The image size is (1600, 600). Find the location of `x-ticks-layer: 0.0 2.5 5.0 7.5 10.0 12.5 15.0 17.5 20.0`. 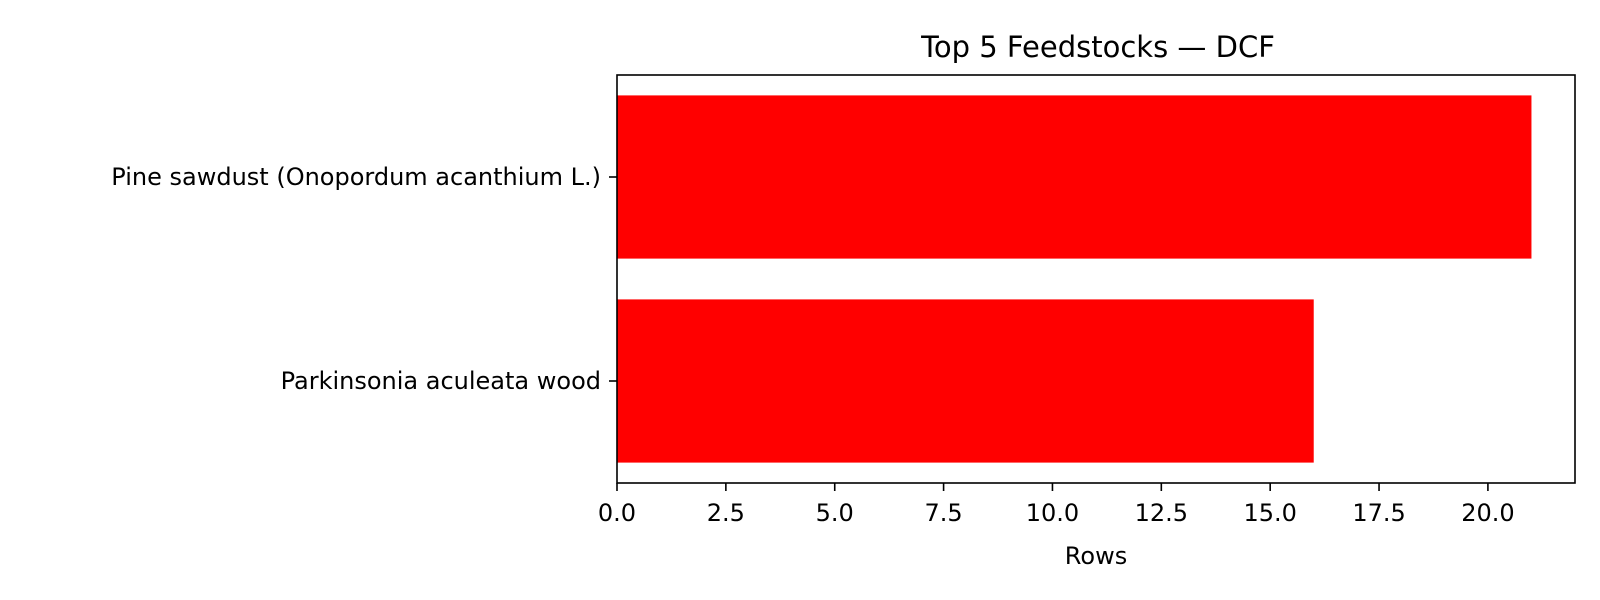

x-ticks-layer: 0.0 2.5 5.0 7.5 10.0 12.5 15.0 17.5 20.0 is located at coordinates (1056, 505).